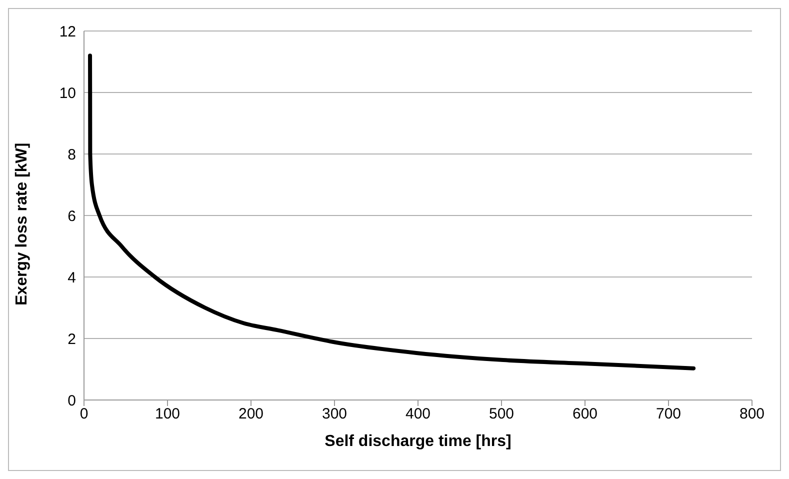 Image resolution: width=789 pixels, height=479 pixels. I want to click on x-tick-label: 800, so click(752, 414).